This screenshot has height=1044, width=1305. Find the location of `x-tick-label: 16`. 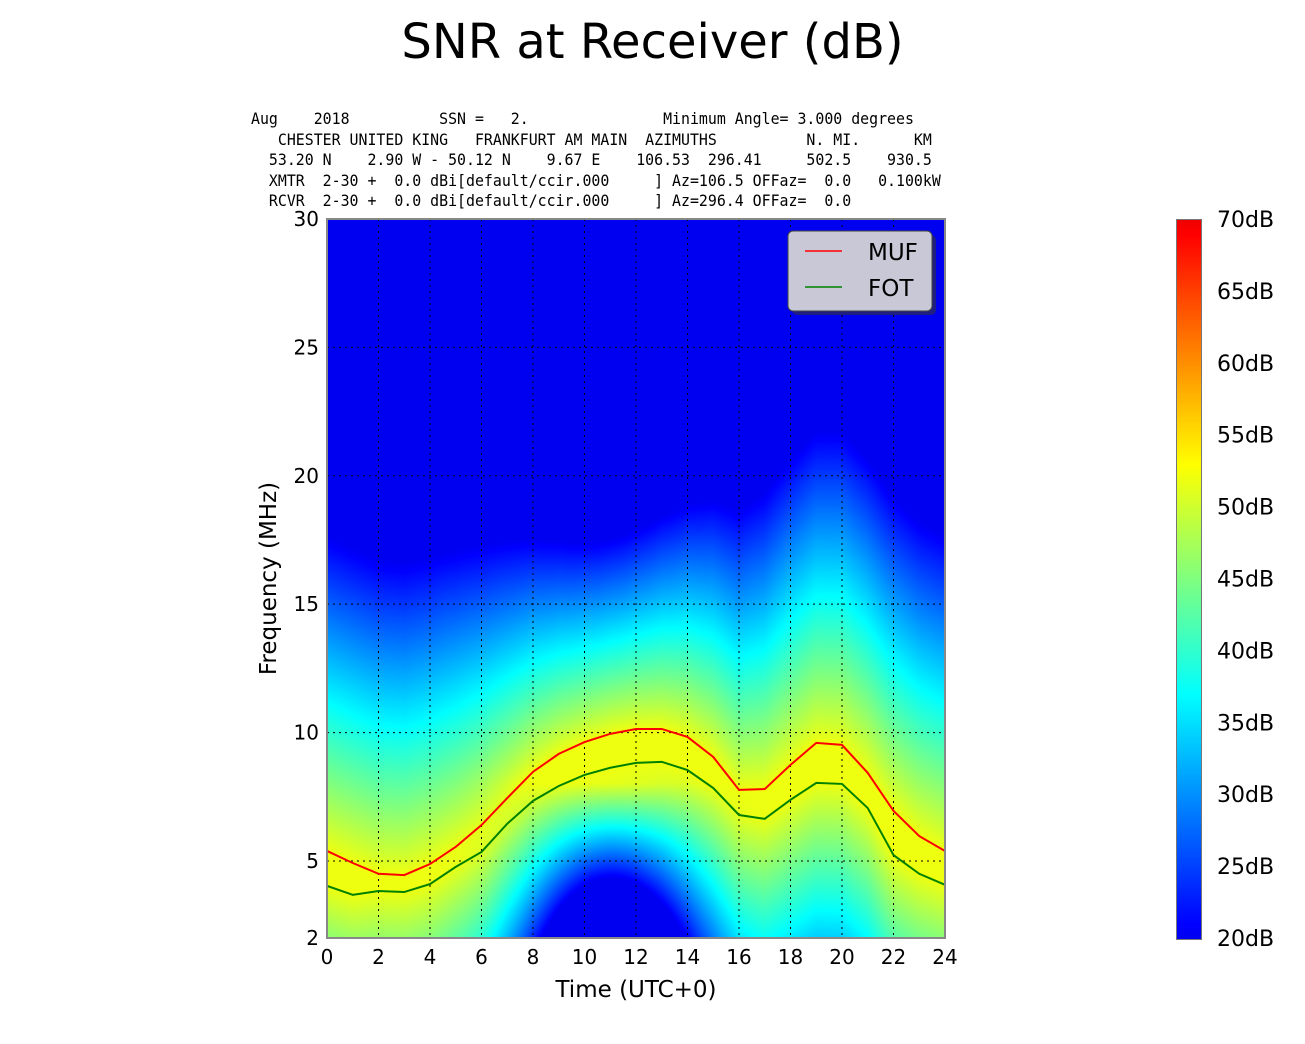

x-tick-label: 16 is located at coordinates (738, 957).